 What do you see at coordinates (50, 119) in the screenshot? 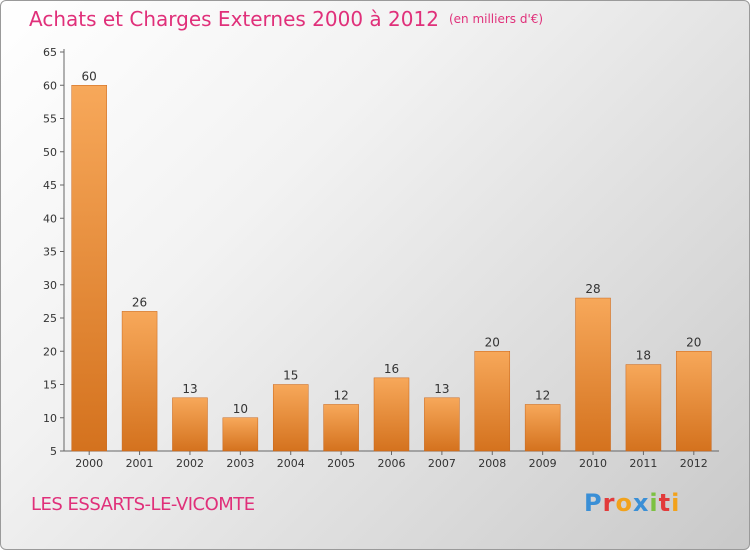
I see `y-tick-label: 55` at bounding box center [50, 119].